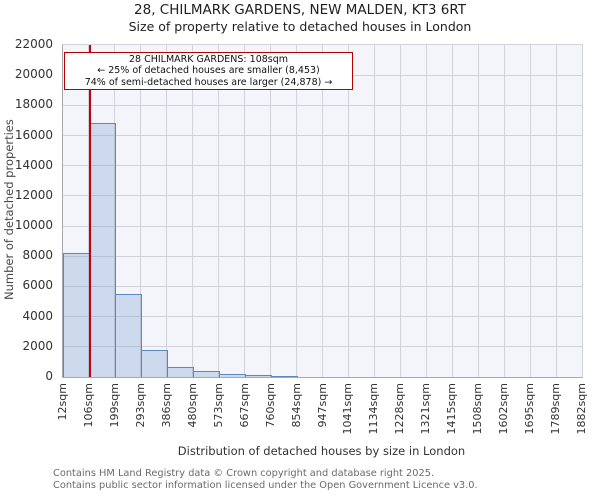  Describe the element at coordinates (192, 405) in the screenshot. I see `x-tick-label: 480sqm` at that location.